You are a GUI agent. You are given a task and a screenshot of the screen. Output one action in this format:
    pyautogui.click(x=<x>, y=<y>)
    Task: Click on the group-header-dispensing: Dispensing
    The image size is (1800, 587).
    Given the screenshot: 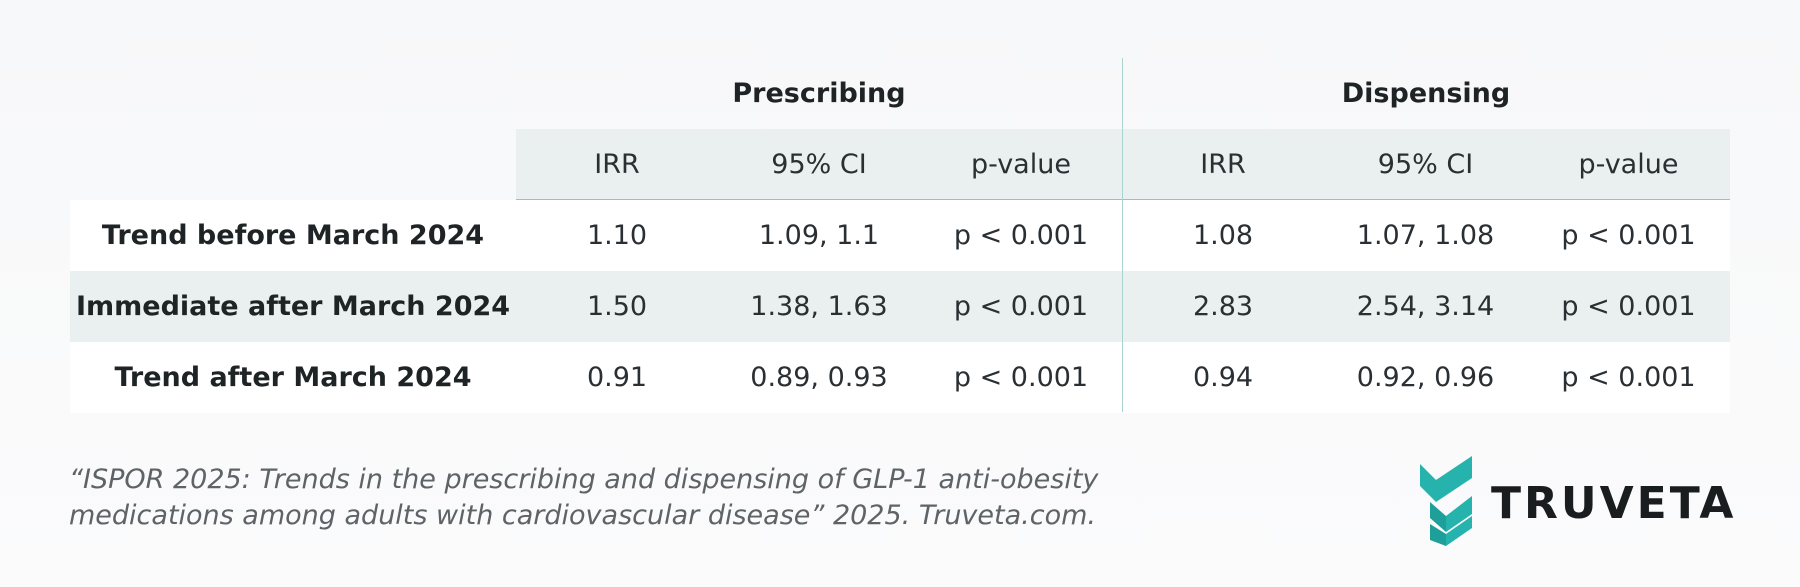 What is the action you would take?
    pyautogui.click(x=1426, y=93)
    